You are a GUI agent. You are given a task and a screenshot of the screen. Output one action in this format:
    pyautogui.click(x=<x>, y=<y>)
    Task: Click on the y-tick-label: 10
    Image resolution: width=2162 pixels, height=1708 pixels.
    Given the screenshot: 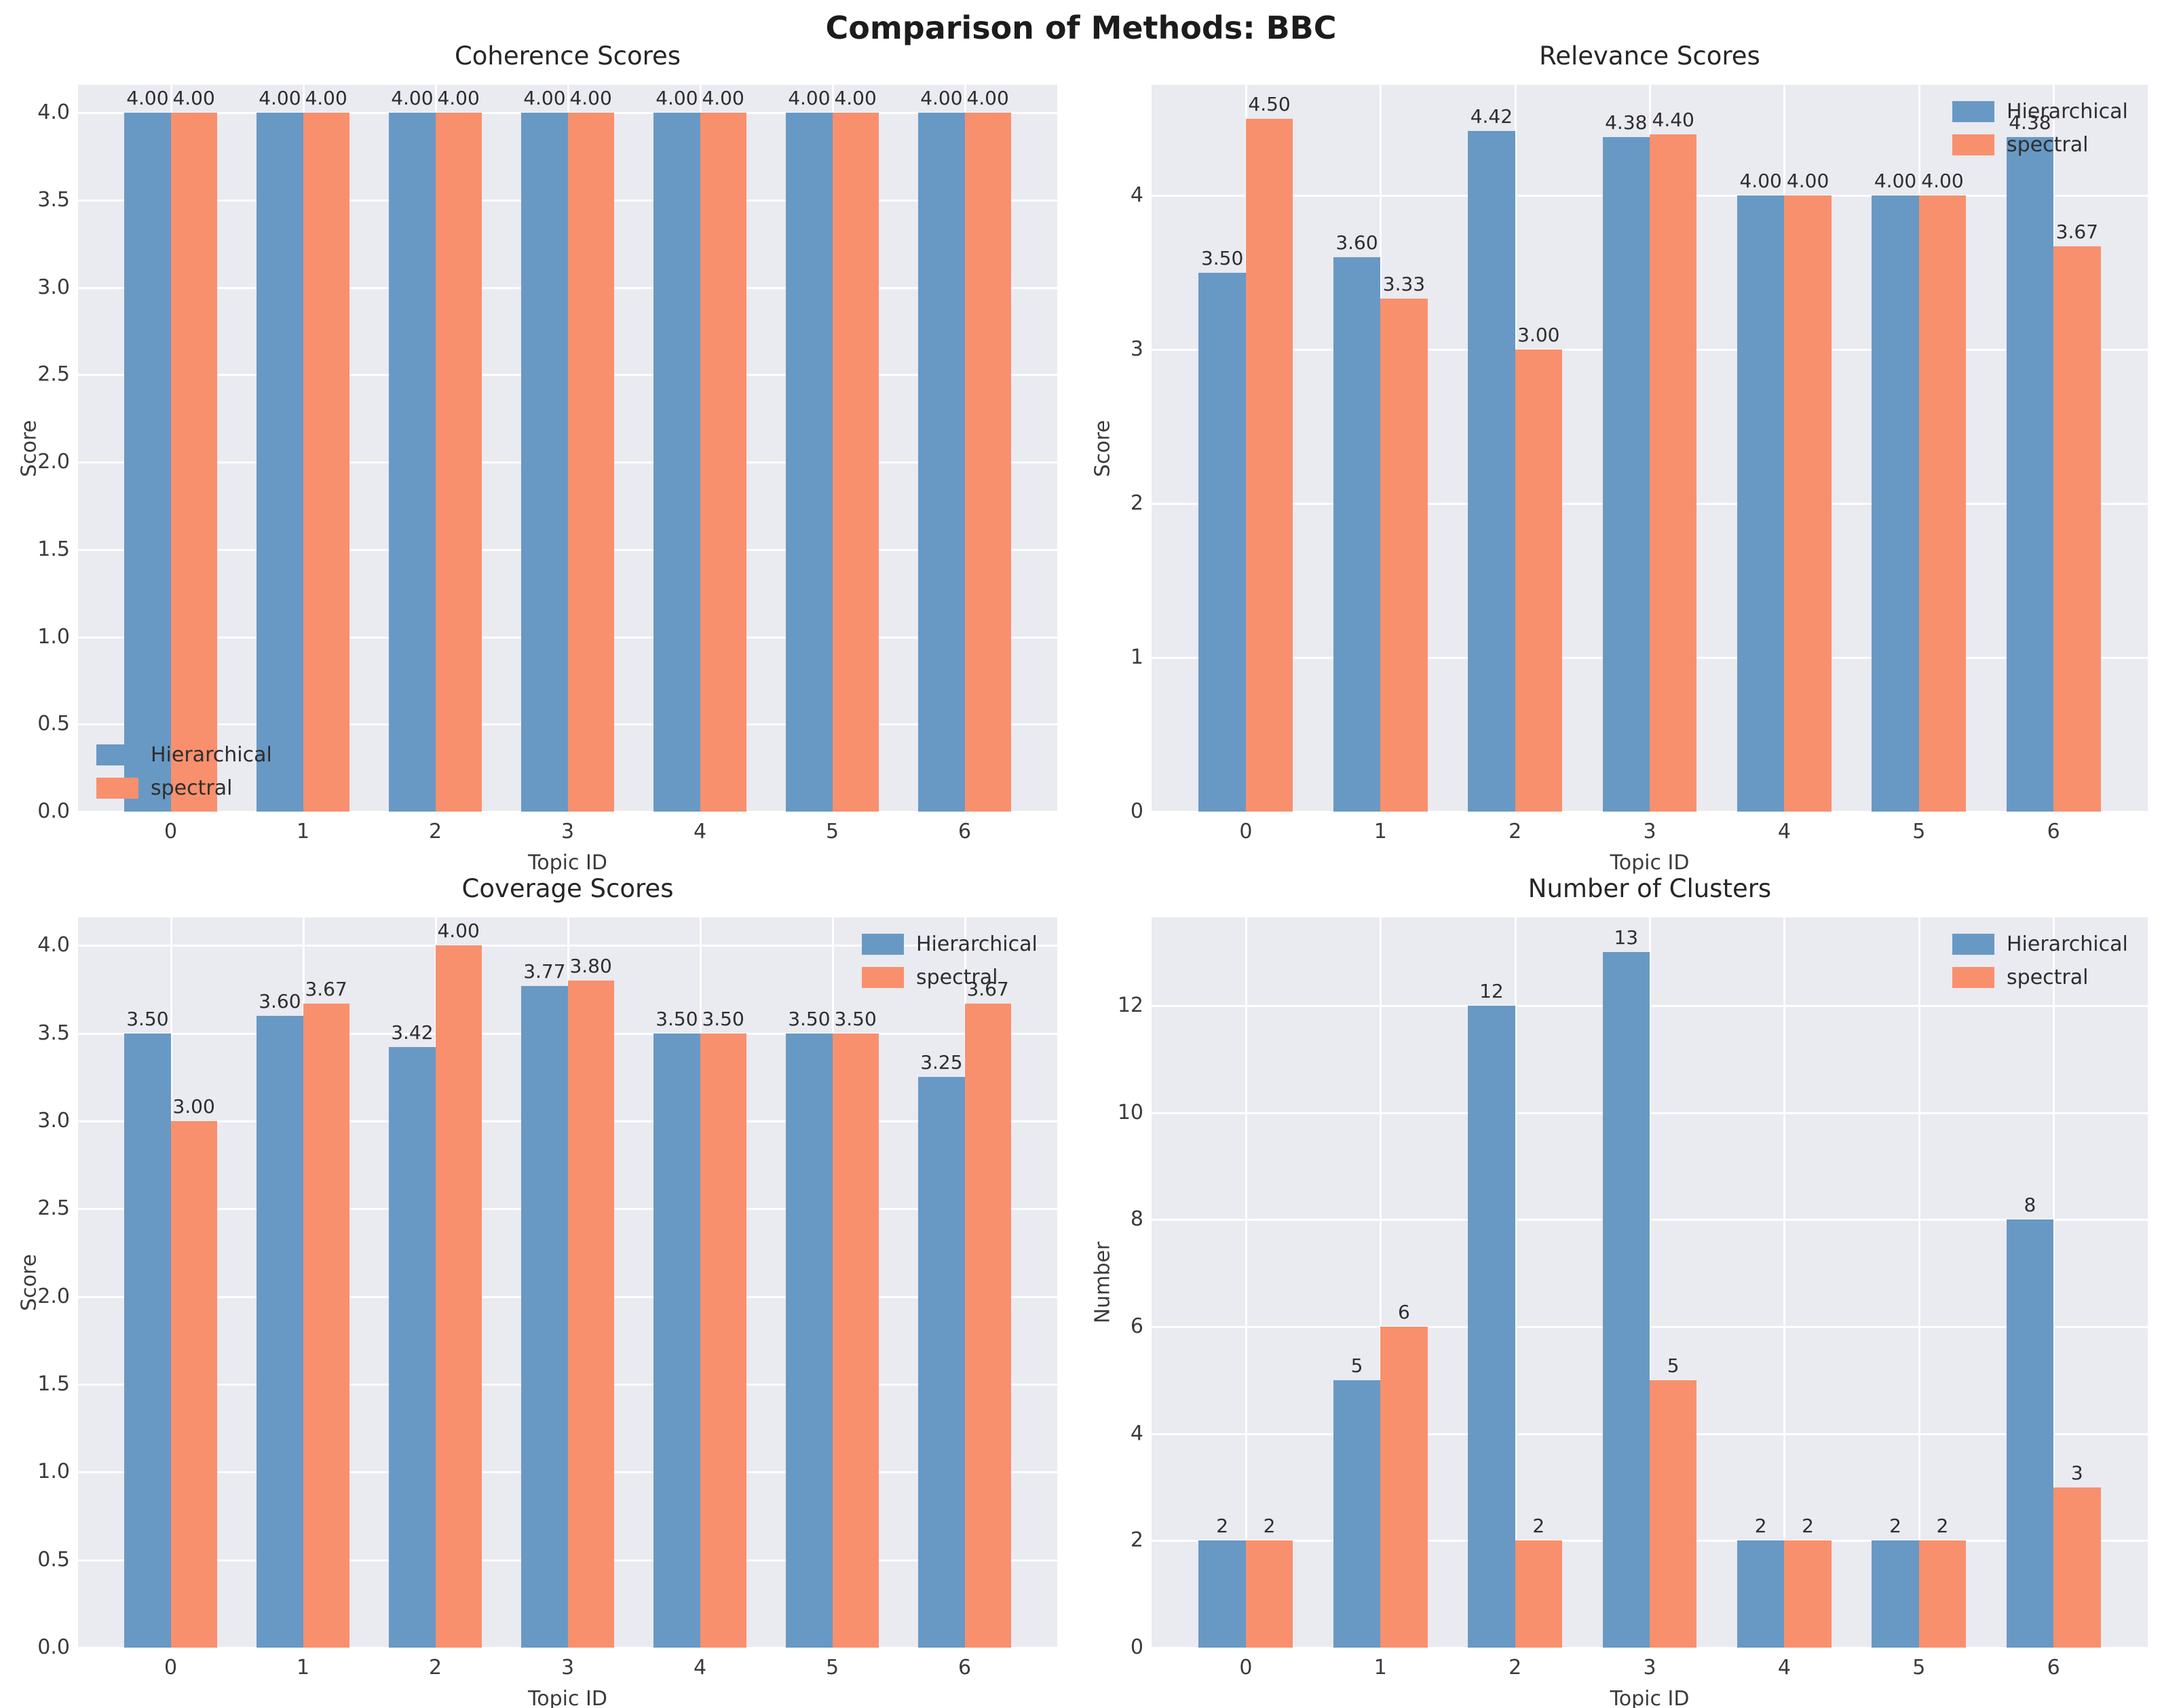 What is the action you would take?
    pyautogui.click(x=1130, y=1112)
    